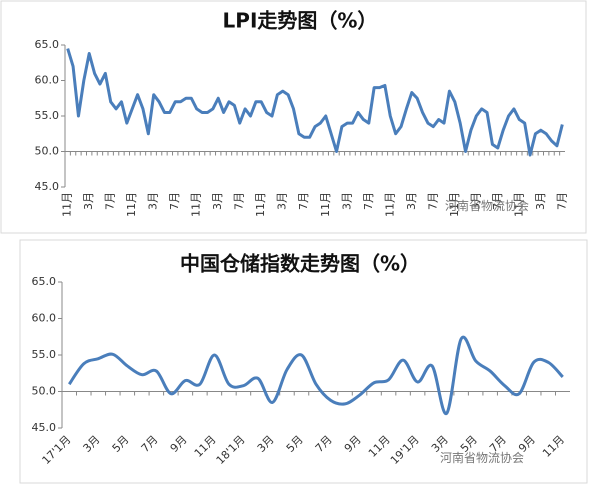 The width and height of the screenshot is (609, 485). What do you see at coordinates (231, 450) in the screenshot?
I see `x-tick-label: 18'1月` at bounding box center [231, 450].